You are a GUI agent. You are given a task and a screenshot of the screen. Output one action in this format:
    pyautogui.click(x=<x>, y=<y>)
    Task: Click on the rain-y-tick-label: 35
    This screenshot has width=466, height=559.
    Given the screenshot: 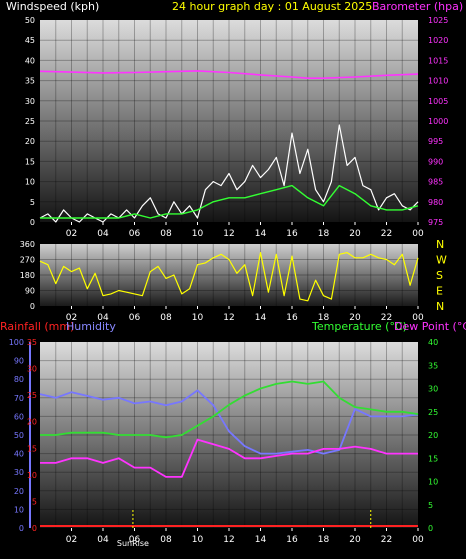 What is the action you would take?
    pyautogui.click(x=32, y=342)
    